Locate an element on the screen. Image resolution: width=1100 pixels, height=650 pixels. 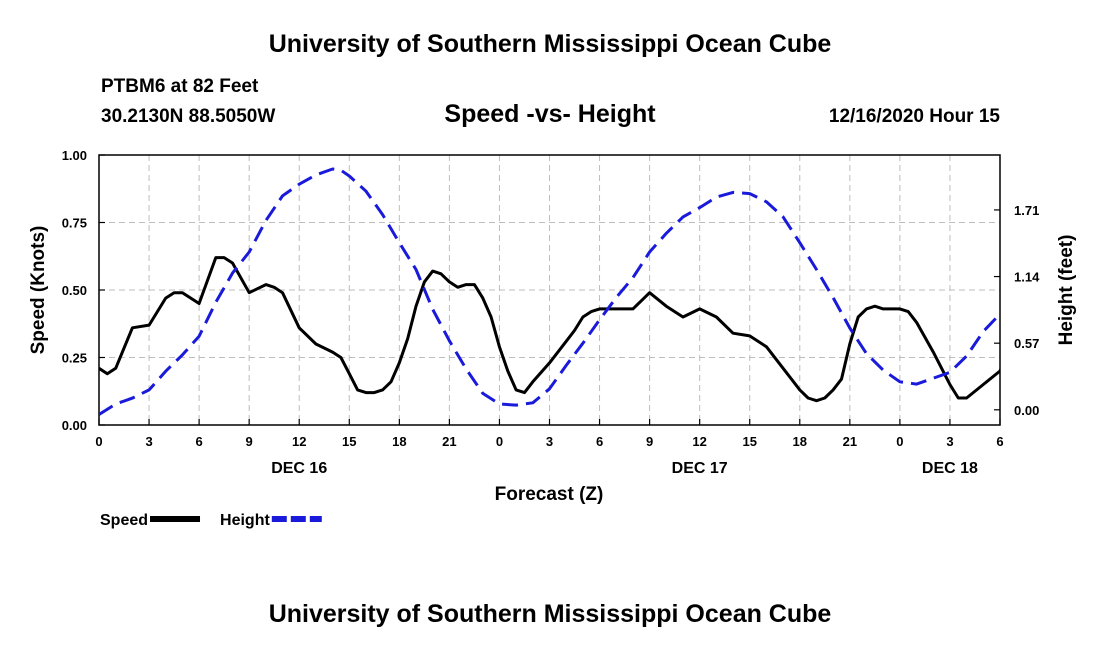
y-tick-label: 0.25 is located at coordinates (74, 358).